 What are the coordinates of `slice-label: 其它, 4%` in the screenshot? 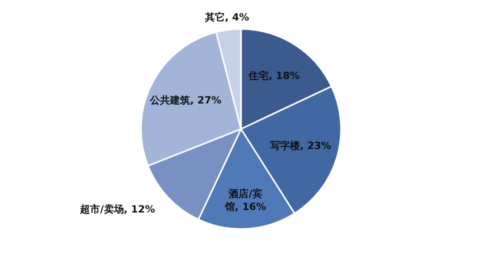 It's located at (227, 17).